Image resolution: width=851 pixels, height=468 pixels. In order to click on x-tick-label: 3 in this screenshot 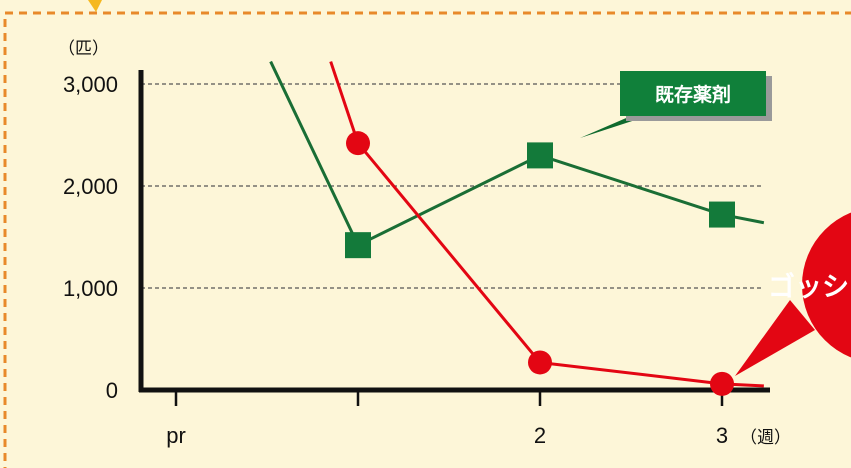, I will do `click(722, 435)`.